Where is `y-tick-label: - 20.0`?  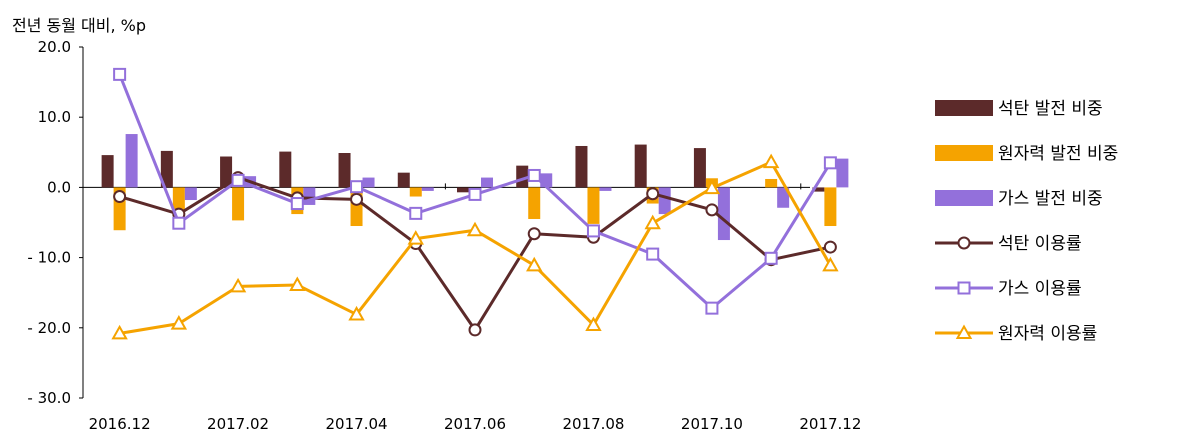
y-tick-label: - 20.0 is located at coordinates (49, 328).